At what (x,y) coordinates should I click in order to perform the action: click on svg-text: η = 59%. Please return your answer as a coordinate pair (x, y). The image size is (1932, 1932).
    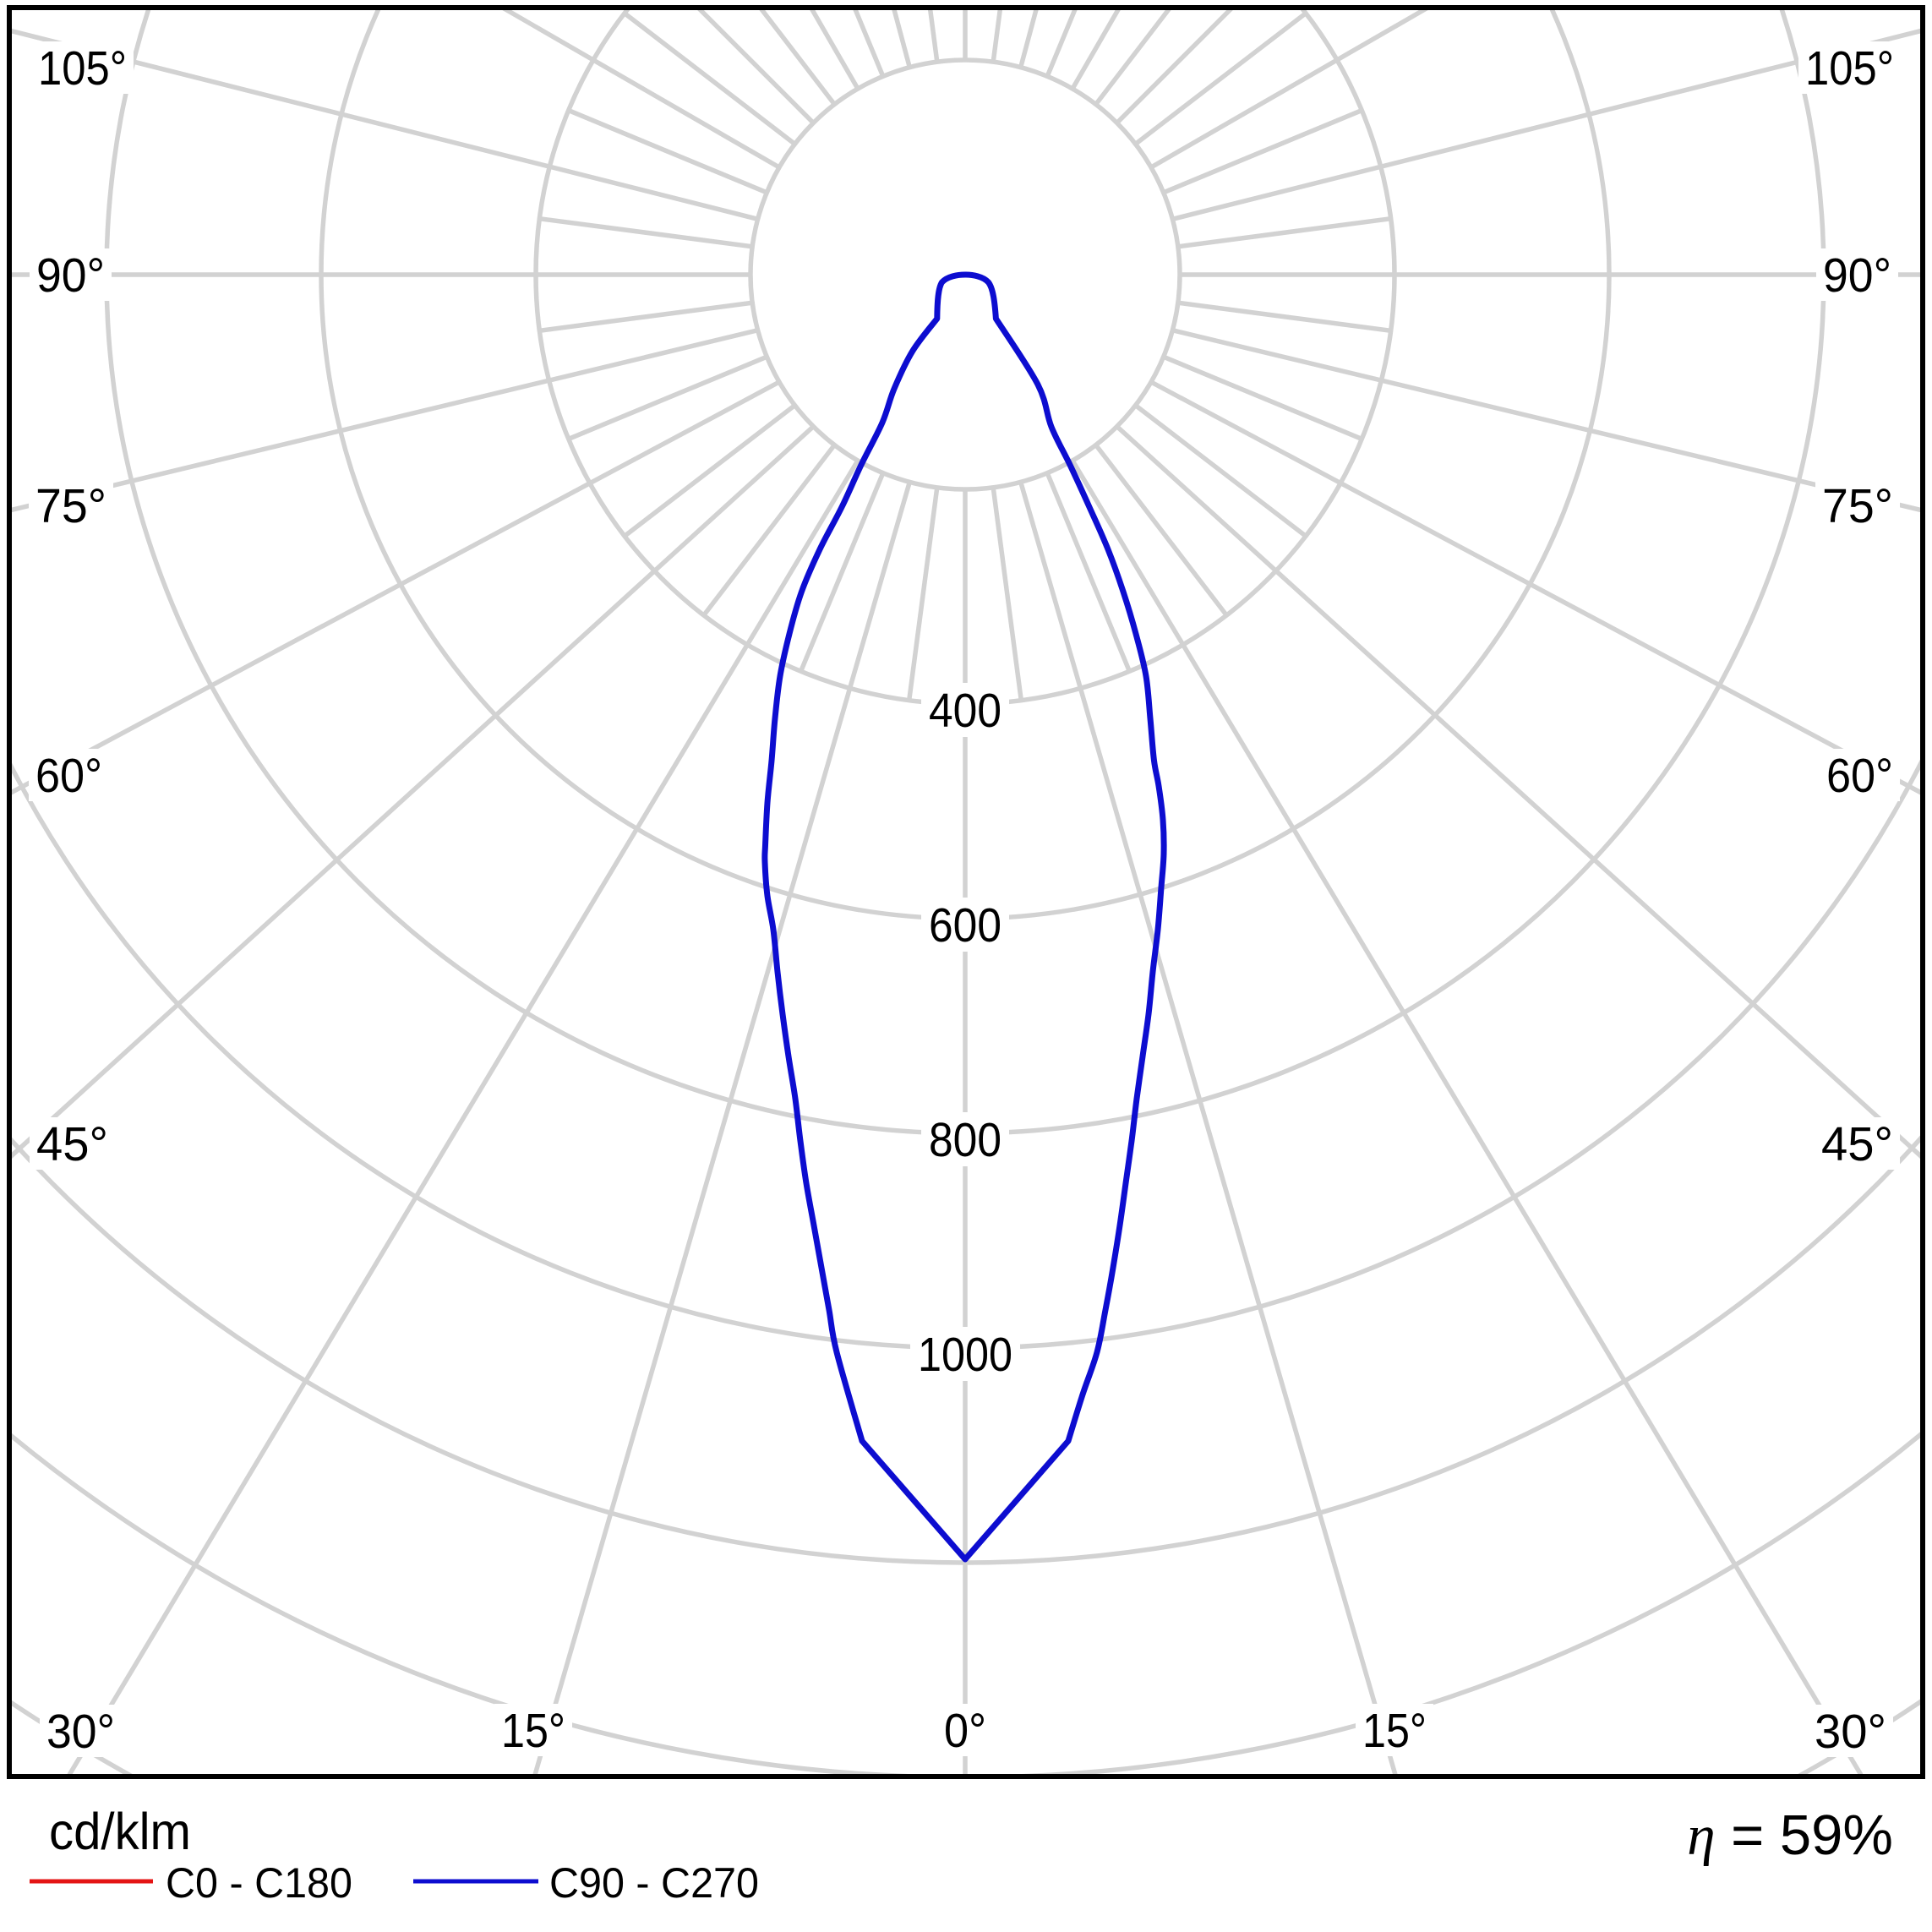
    Looking at the image, I should click on (1790, 1835).